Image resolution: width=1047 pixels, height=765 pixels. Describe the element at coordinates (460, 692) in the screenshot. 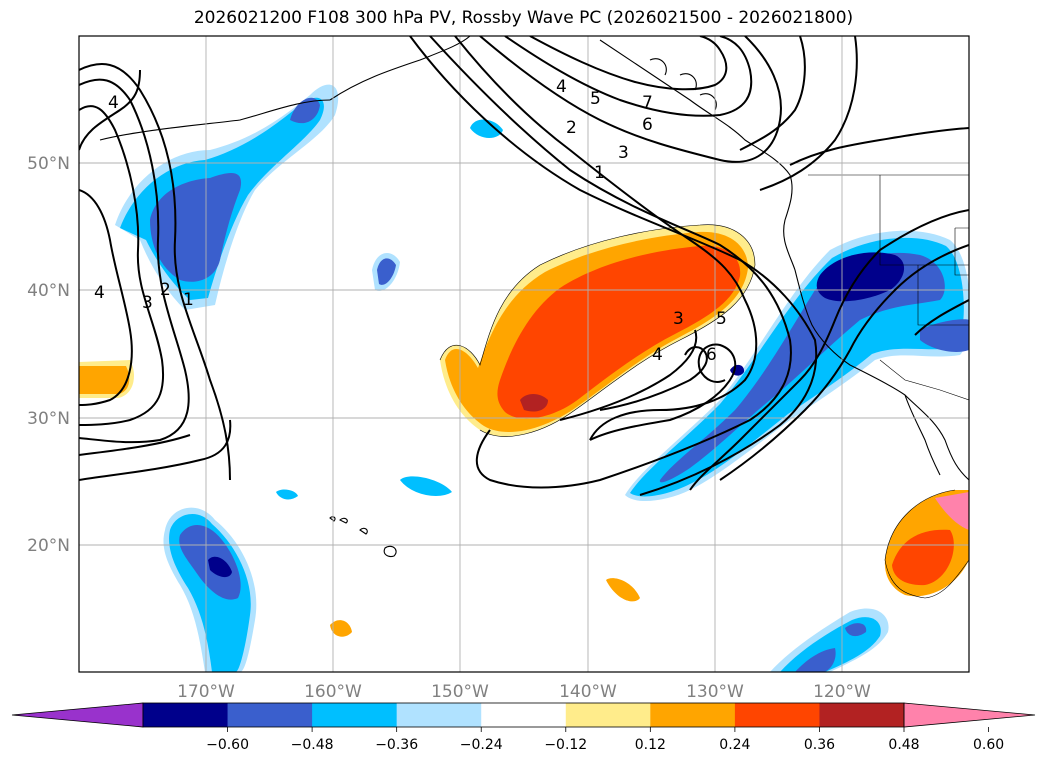

I see `lon-tick-label: 150°W` at that location.